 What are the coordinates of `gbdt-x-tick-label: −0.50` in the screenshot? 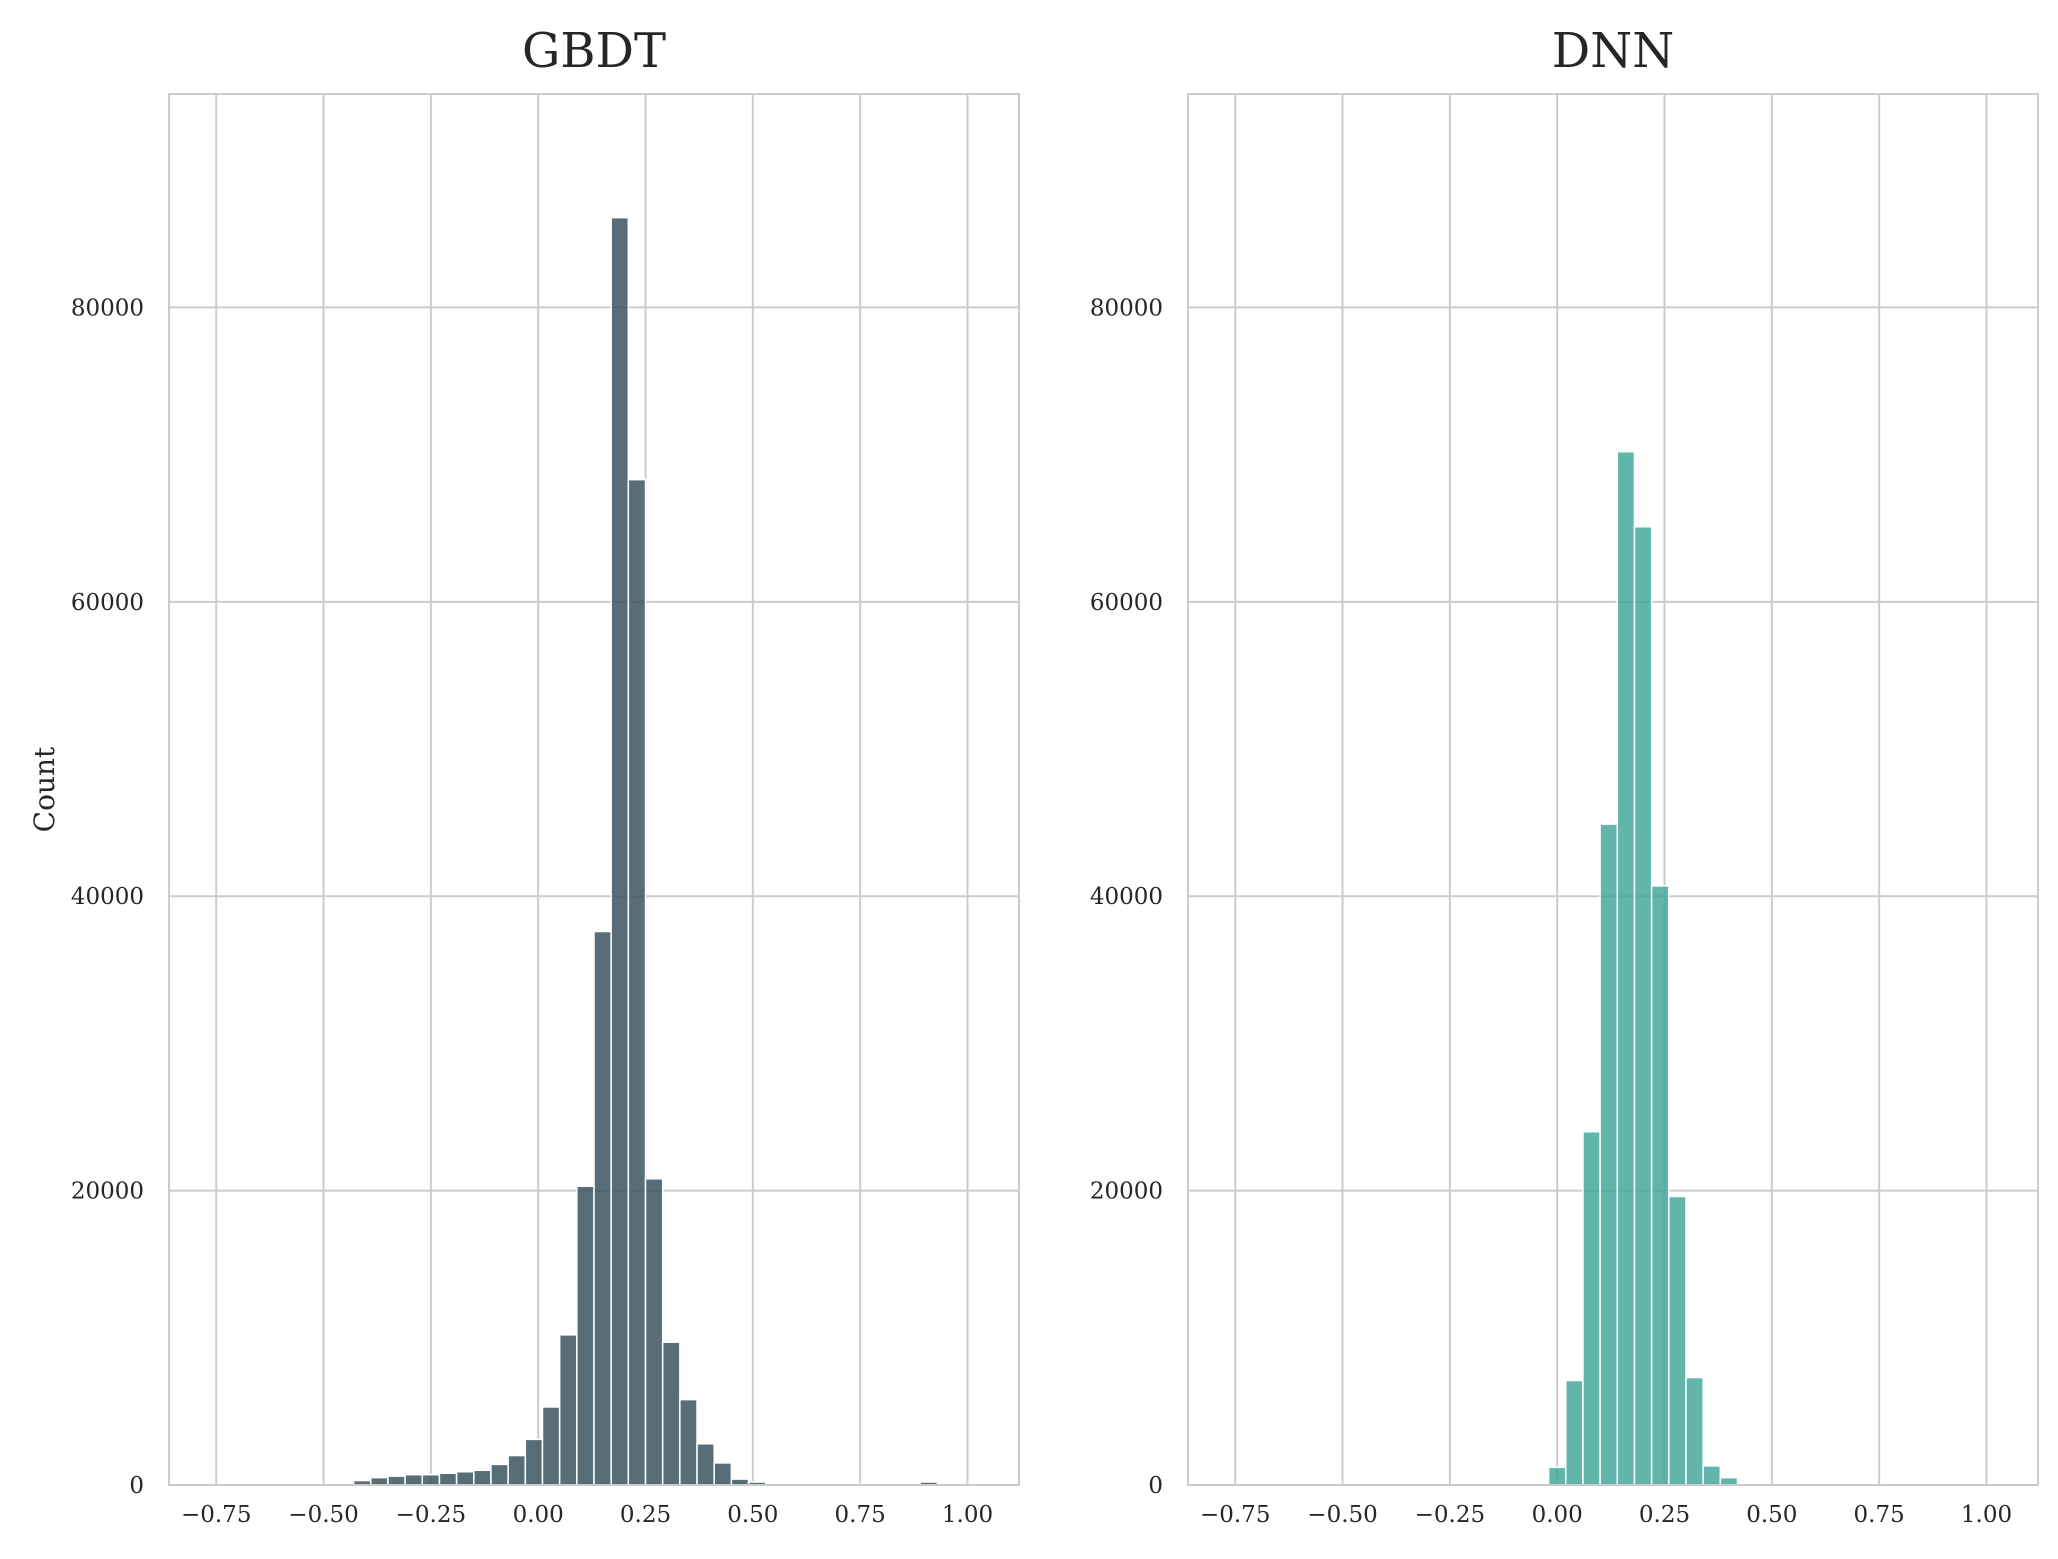 It's located at (323, 1515).